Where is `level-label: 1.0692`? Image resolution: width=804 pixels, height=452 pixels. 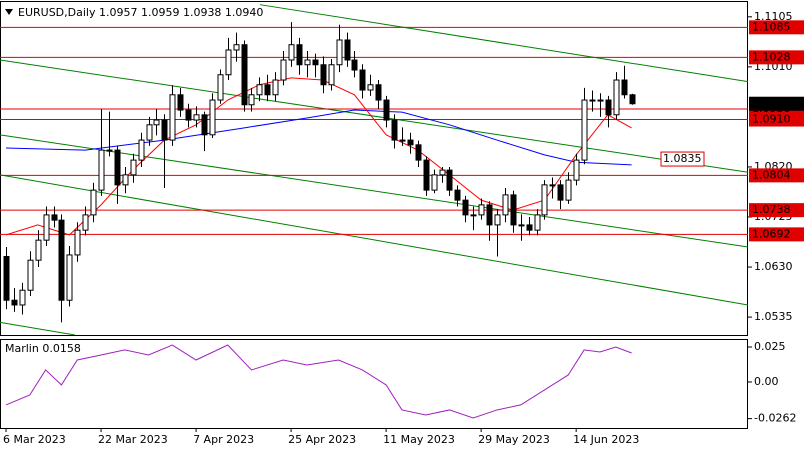
level-label: 1.0692 is located at coordinates (771, 233).